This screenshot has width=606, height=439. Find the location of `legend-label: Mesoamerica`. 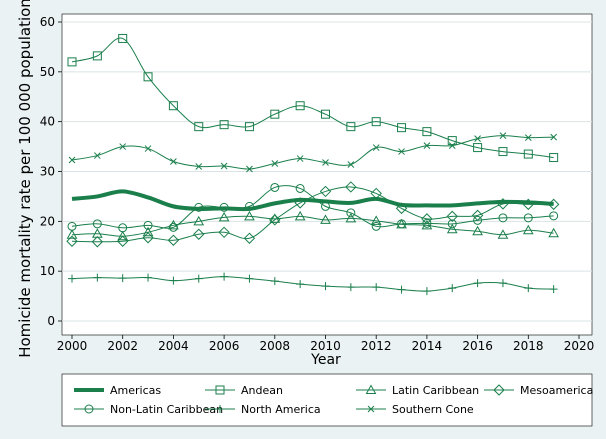

legend-label: Mesoamerica is located at coordinates (556, 390).